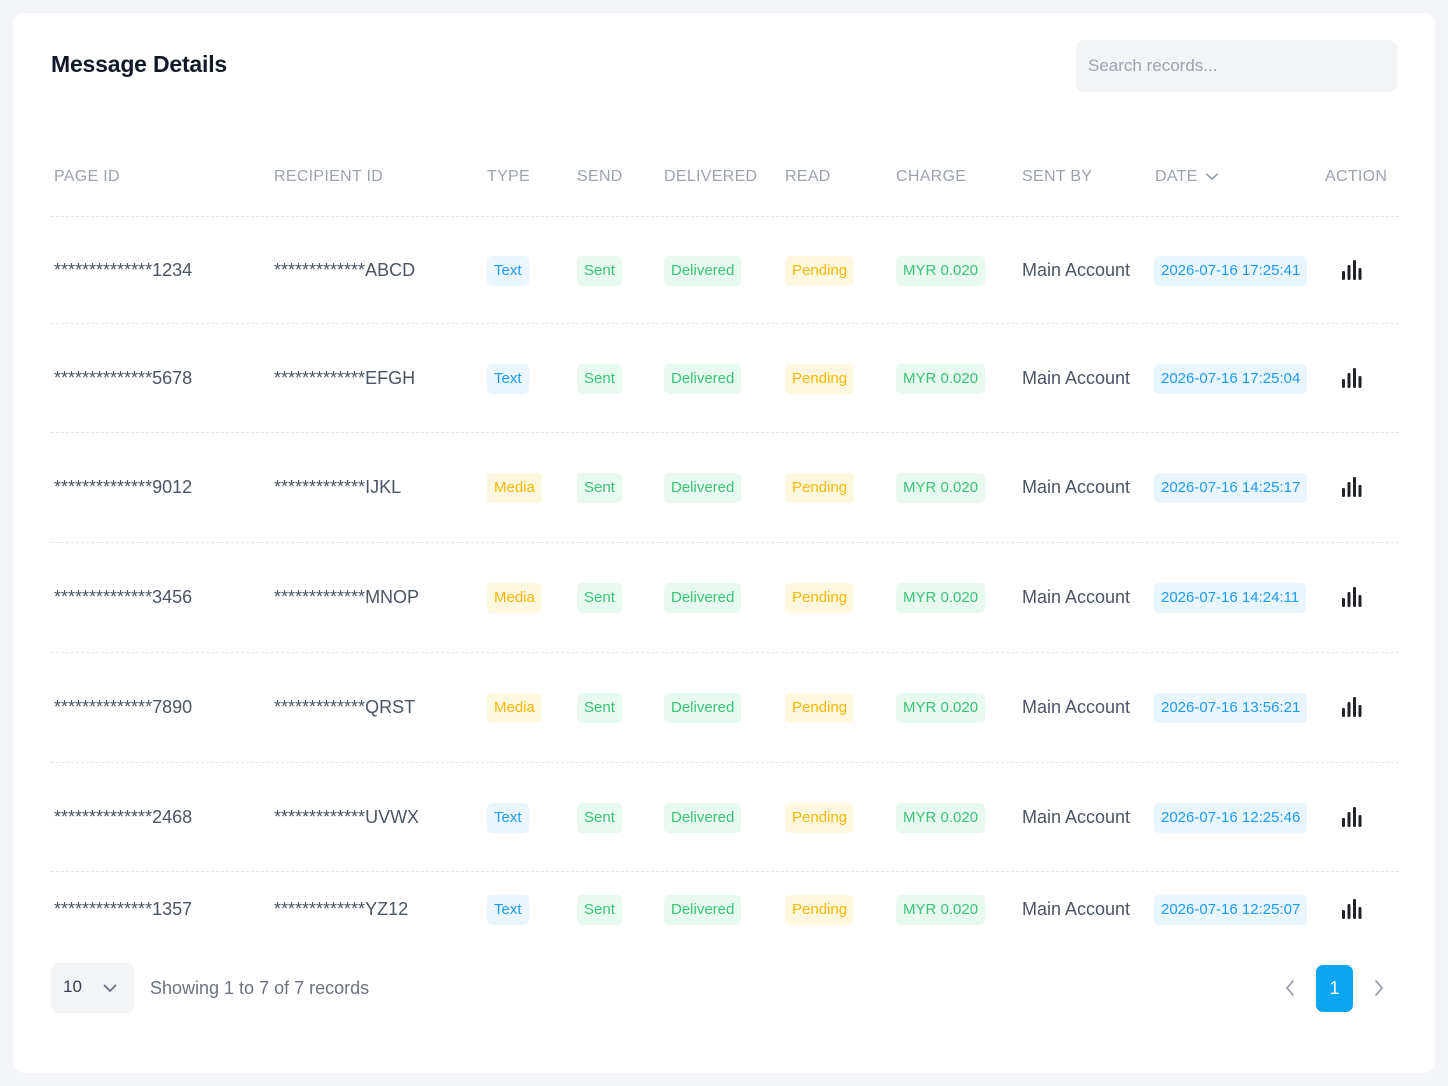  I want to click on column-header-charge: CHARGE, so click(931, 176).